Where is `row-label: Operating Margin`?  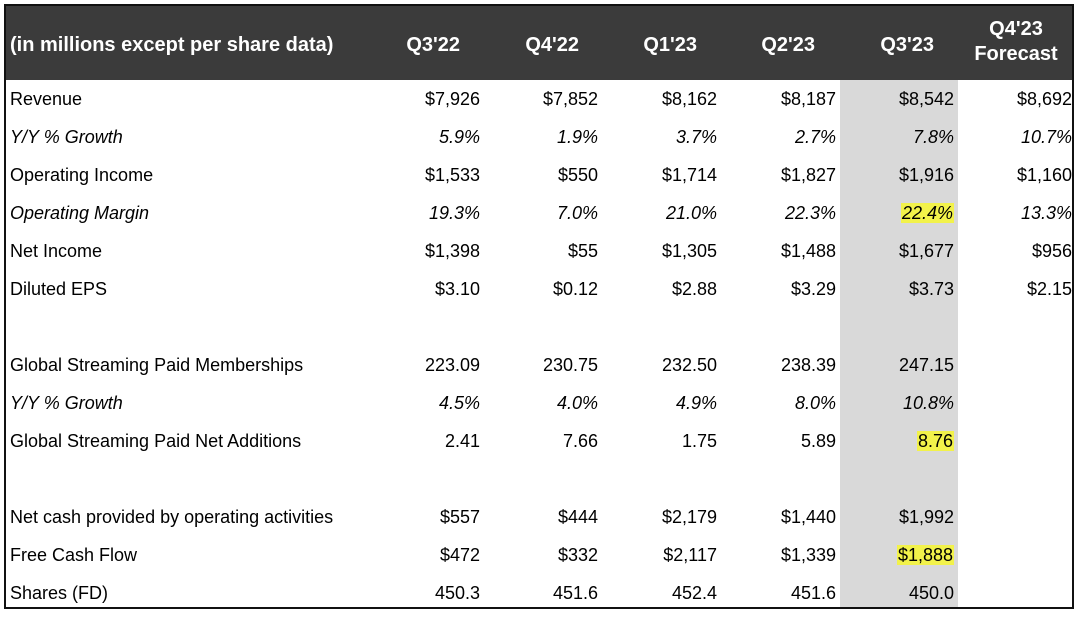
row-label: Operating Margin is located at coordinates (80, 213).